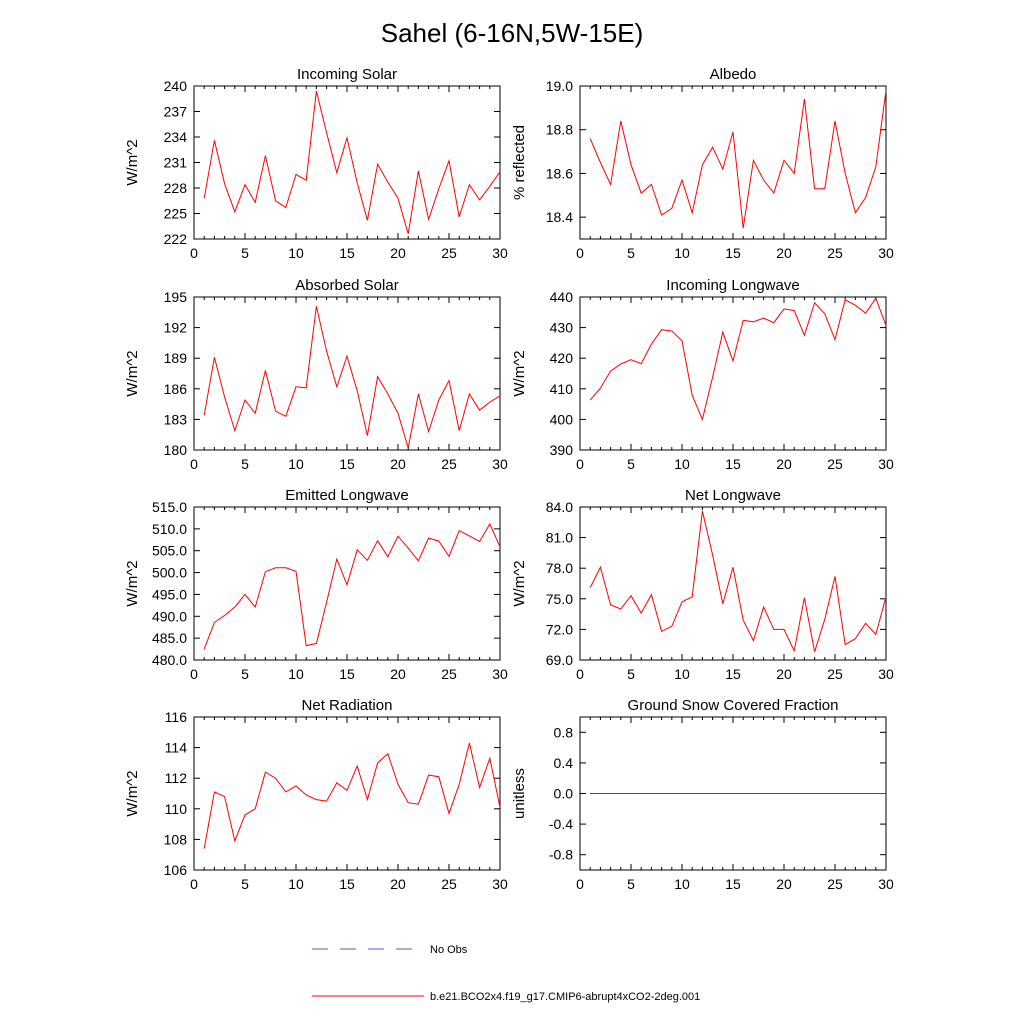  Describe the element at coordinates (733, 495) in the screenshot. I see `panel-title: Net Longwave` at that location.